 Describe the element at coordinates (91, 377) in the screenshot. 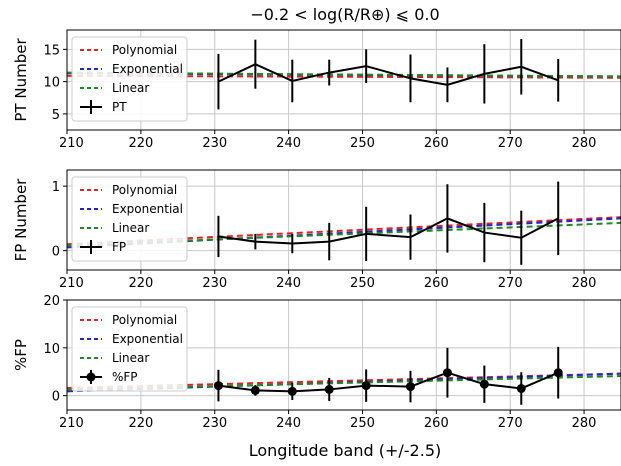

I see `legend-swatch-marker` at that location.